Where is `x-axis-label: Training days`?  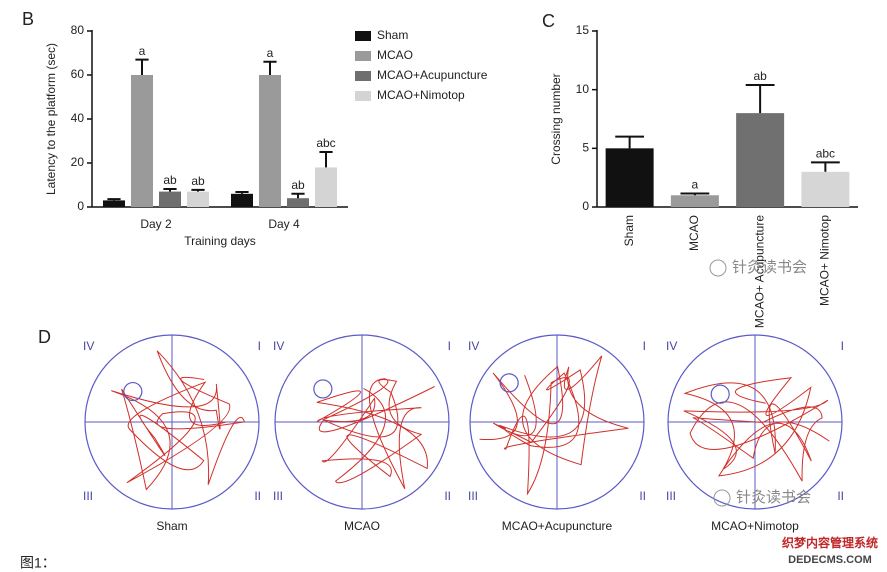
x-axis-label: Training days is located at coordinates (220, 241).